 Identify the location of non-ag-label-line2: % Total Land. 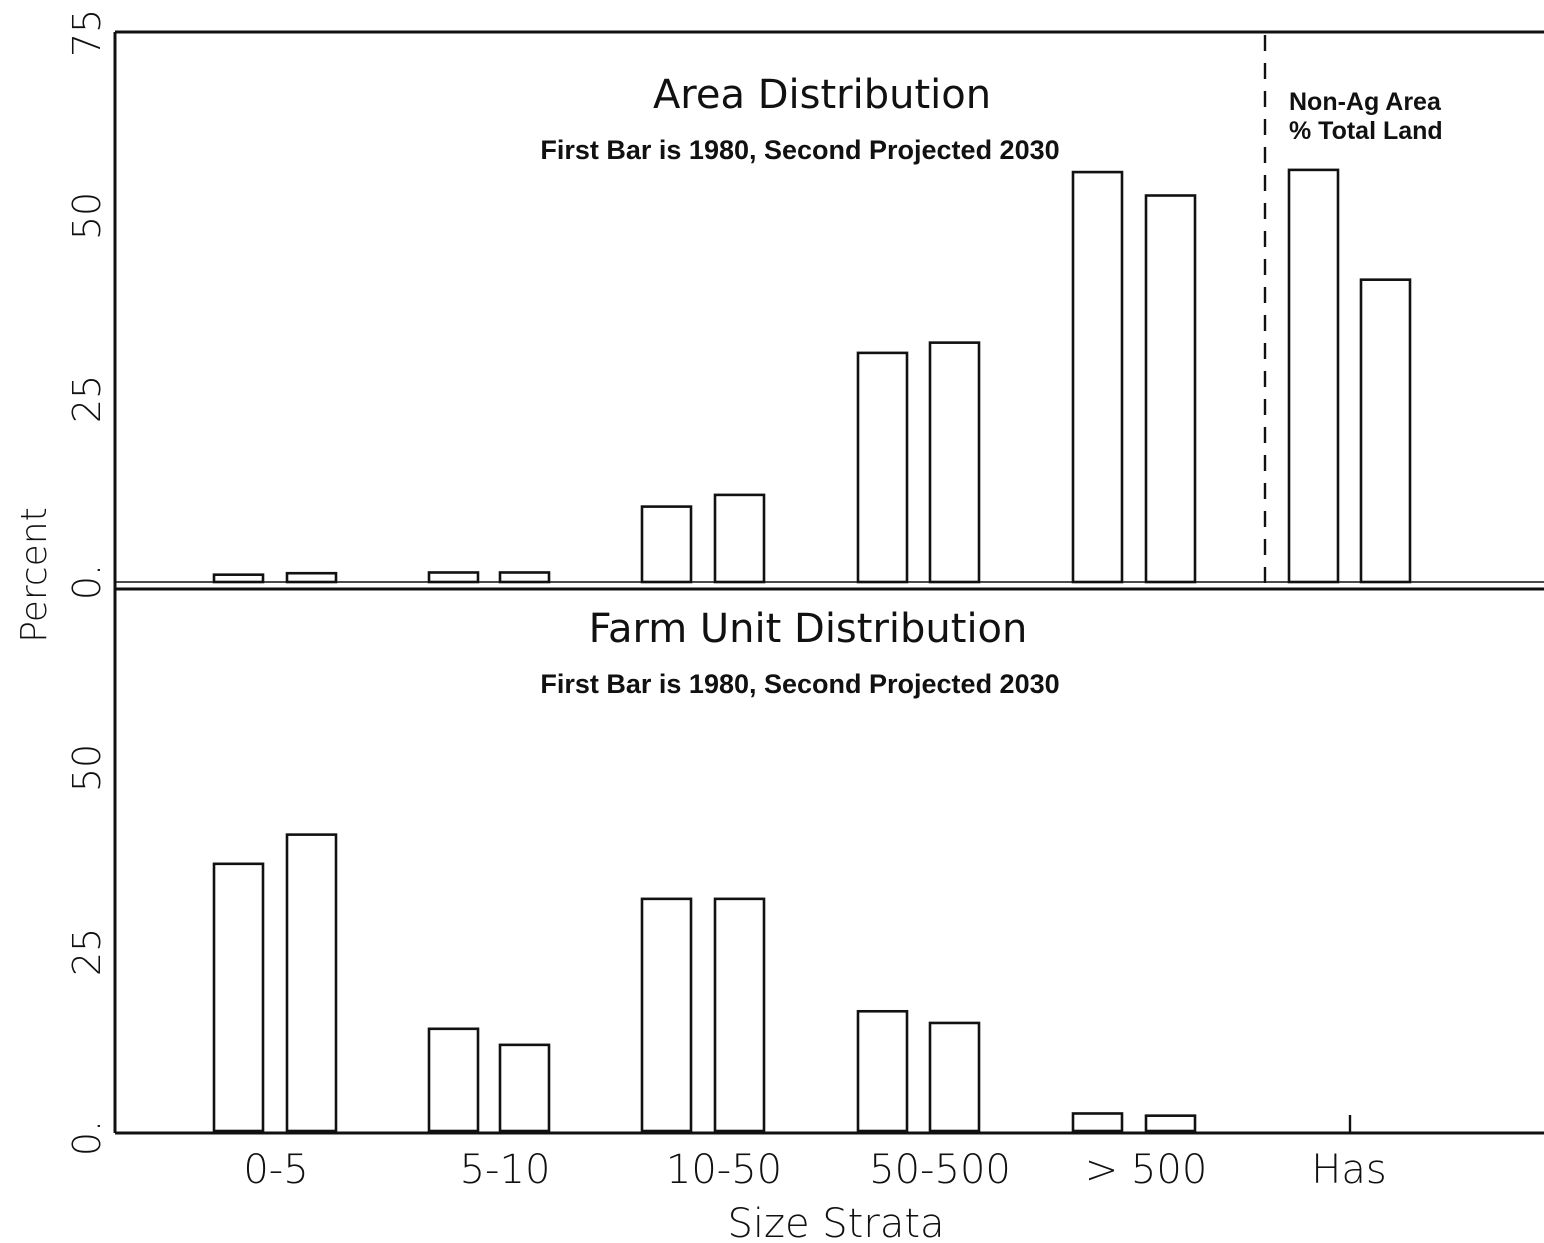
(1366, 131).